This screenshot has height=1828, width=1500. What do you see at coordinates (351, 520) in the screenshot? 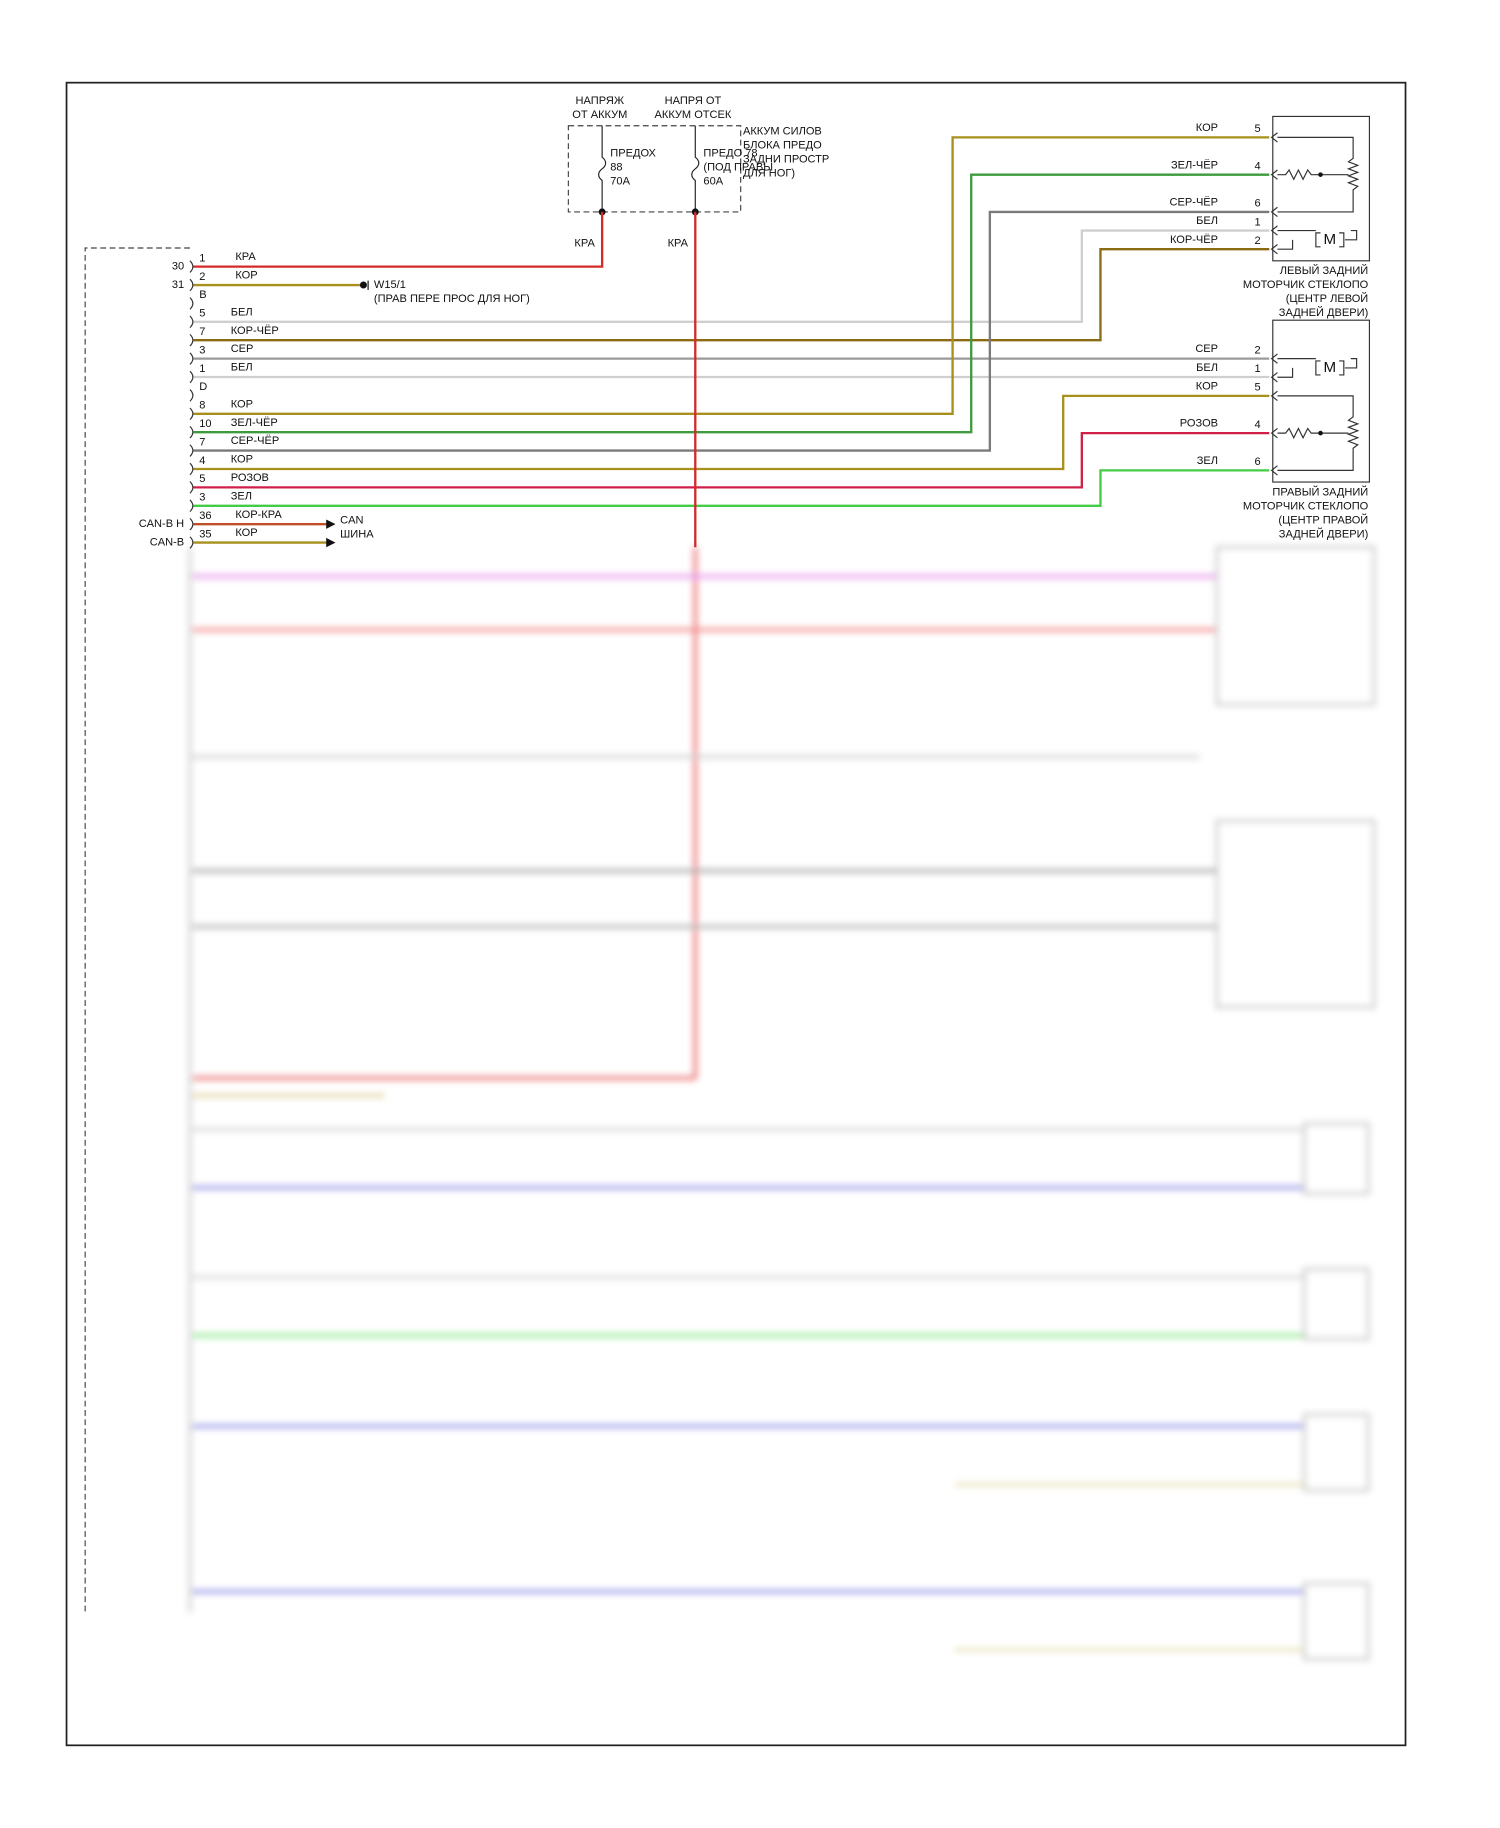
I see `can-label: CAN` at bounding box center [351, 520].